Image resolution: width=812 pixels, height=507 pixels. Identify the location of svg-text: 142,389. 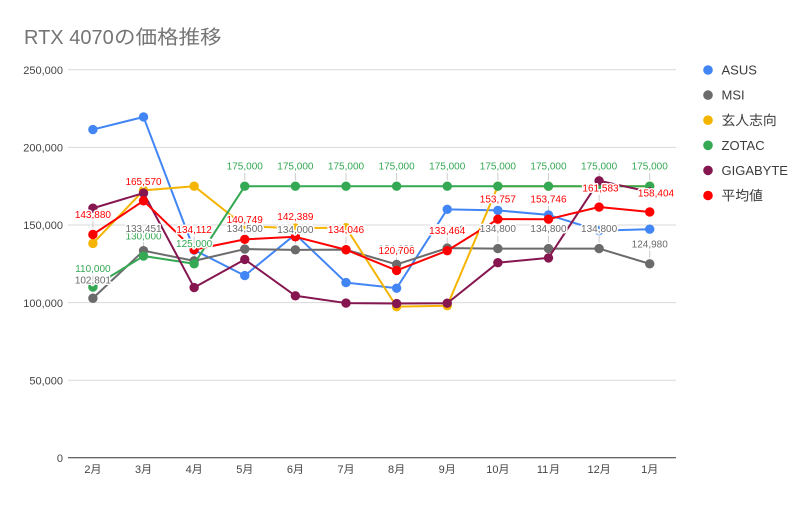
(295, 217).